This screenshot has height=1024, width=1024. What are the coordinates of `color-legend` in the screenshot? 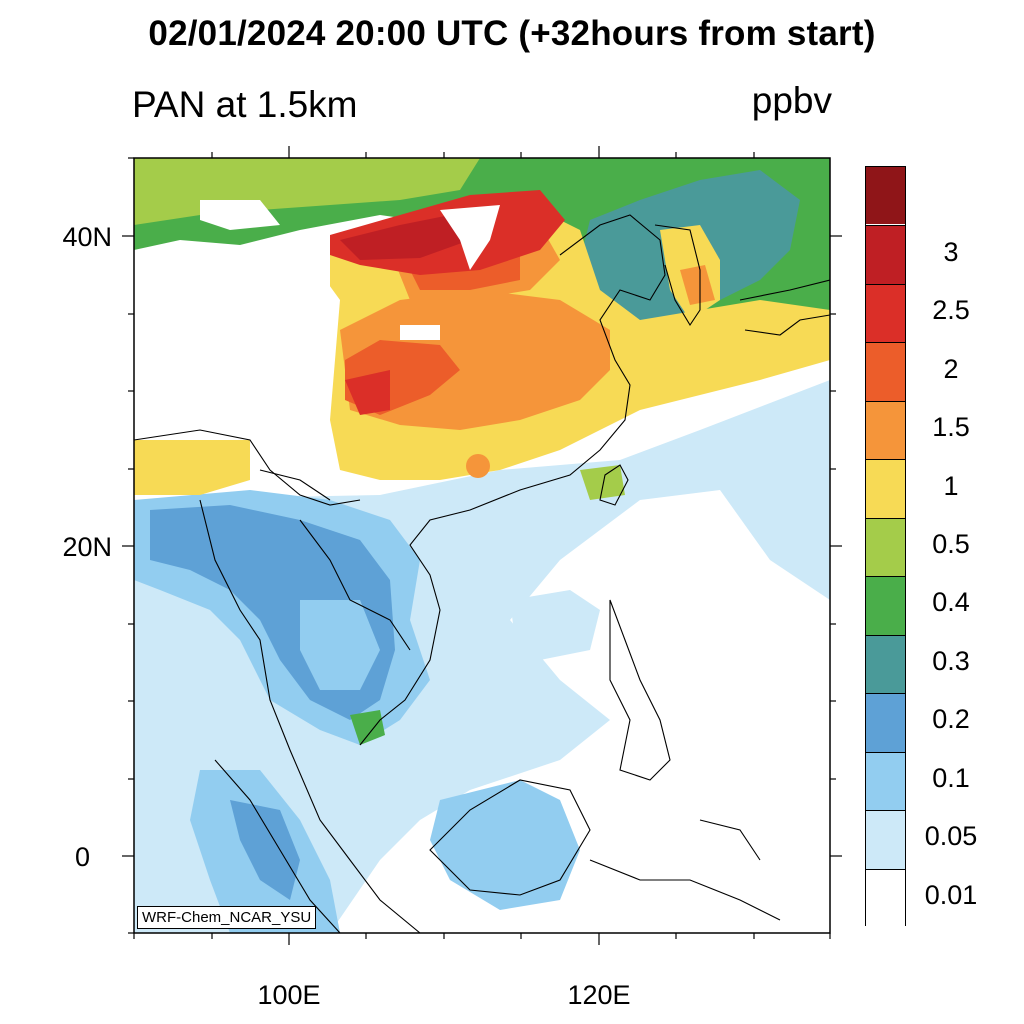 It's located at (885, 546).